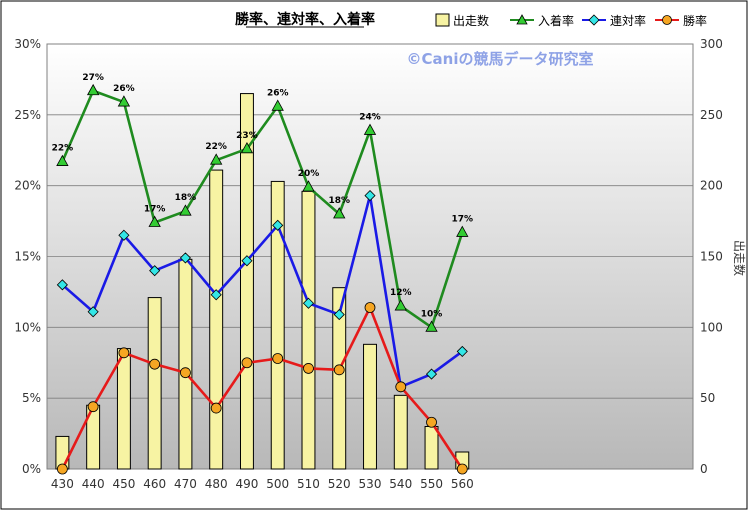  I want to click on x-tick-label: 500, so click(277, 484).